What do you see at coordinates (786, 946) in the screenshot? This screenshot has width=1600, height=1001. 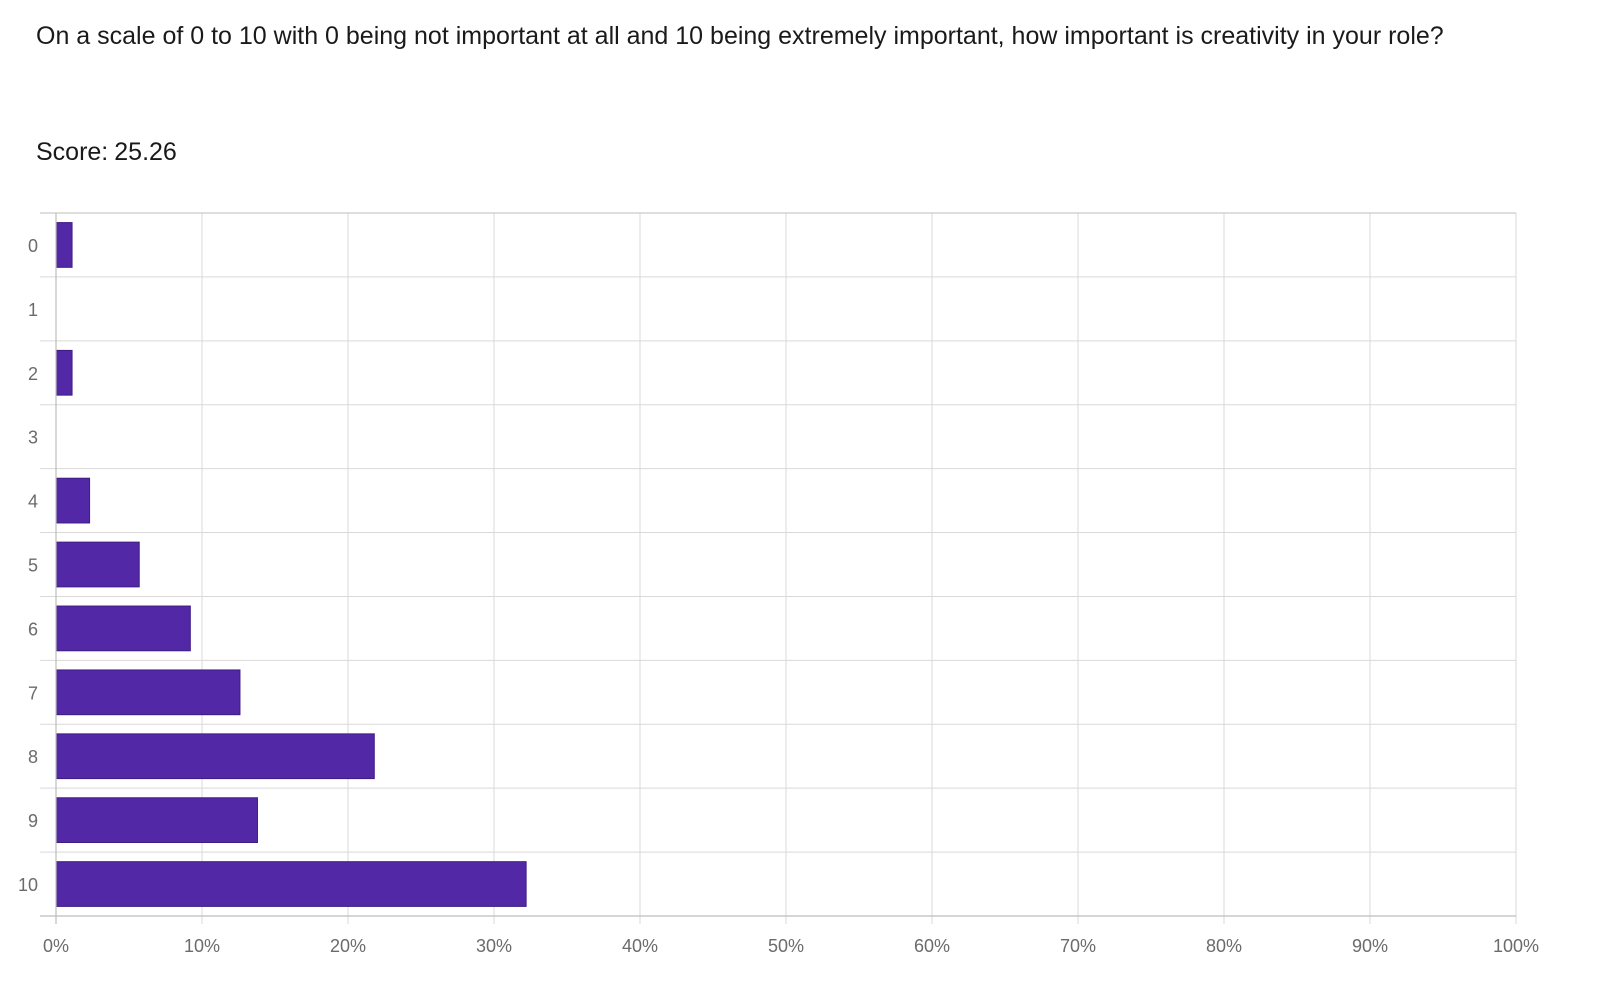 I see `x-tick-label: 50%` at bounding box center [786, 946].